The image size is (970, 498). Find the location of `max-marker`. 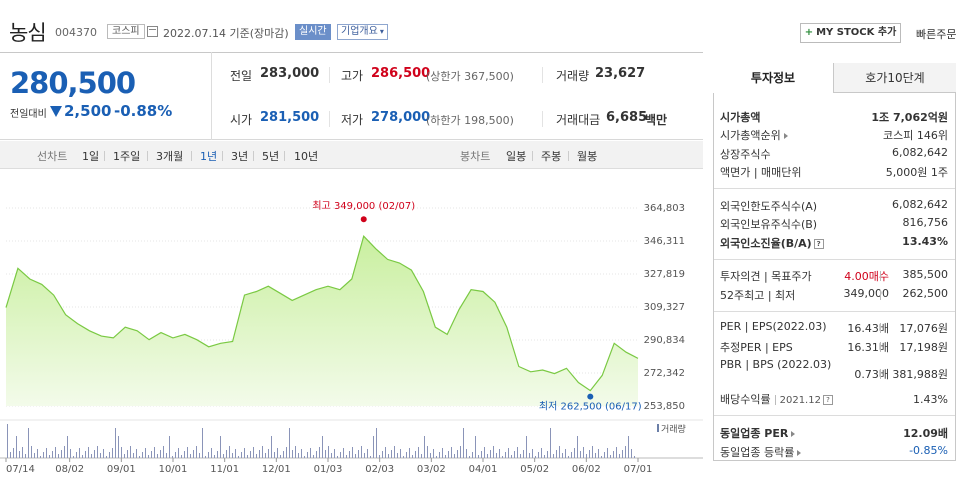

max-marker is located at coordinates (363, 219).